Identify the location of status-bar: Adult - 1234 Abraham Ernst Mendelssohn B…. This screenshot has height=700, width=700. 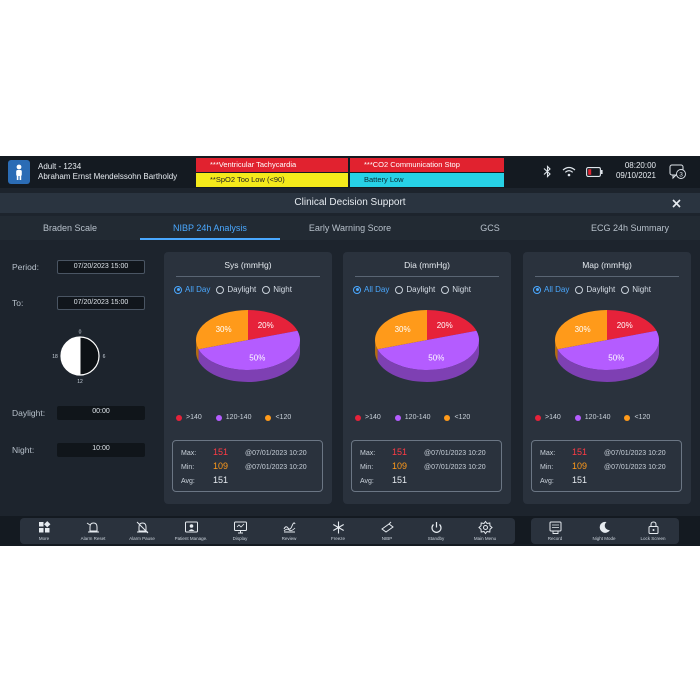
(350, 172).